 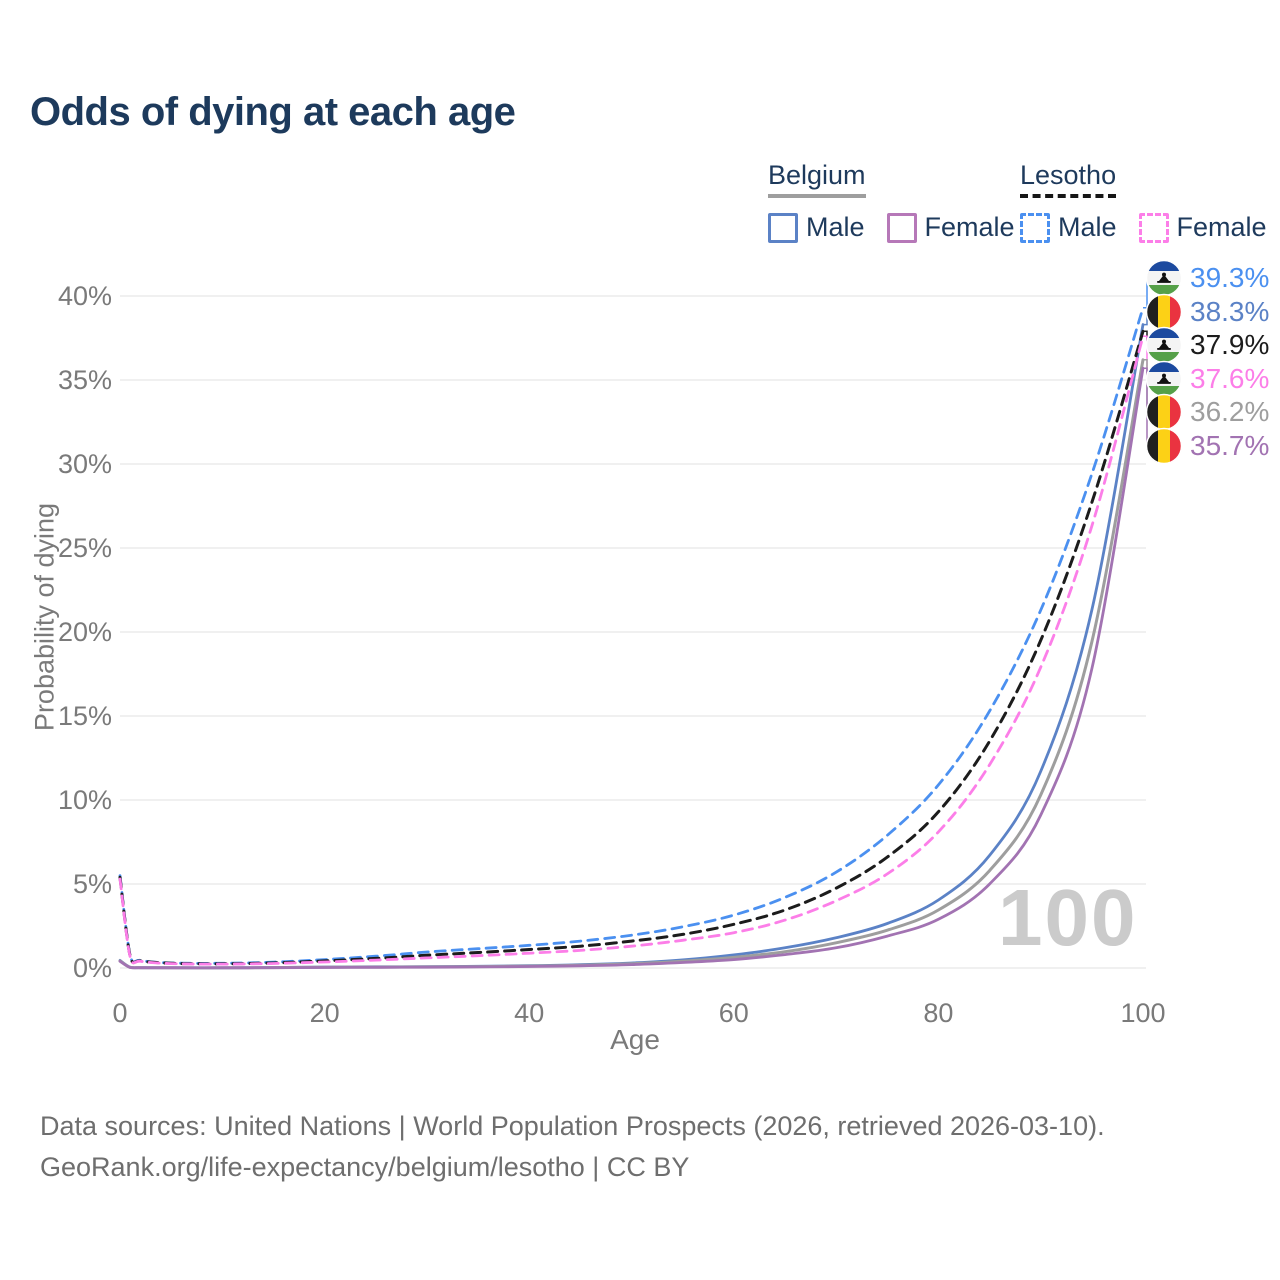 I want to click on end-value: 37.9%, so click(x=1230, y=345).